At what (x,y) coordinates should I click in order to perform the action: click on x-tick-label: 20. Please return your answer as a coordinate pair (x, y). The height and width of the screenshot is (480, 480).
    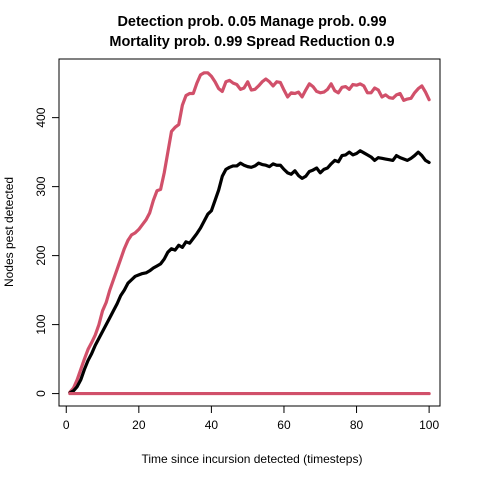
    Looking at the image, I should click on (139, 425).